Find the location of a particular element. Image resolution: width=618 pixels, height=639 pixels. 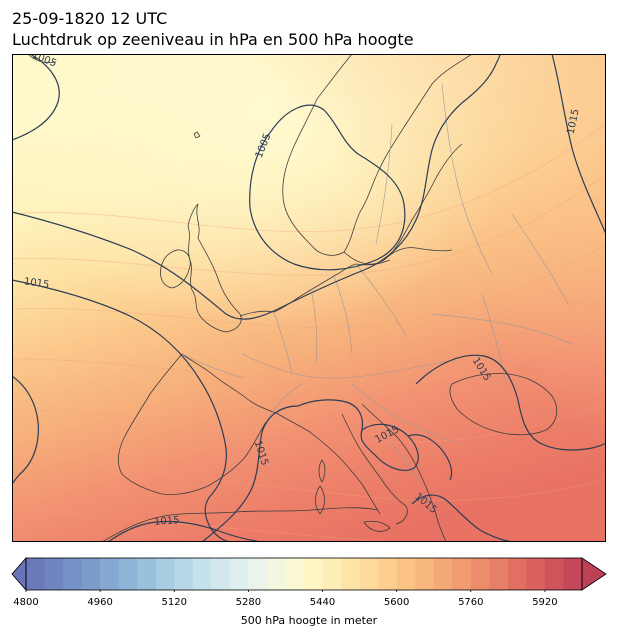

colorbar-extend-low is located at coordinates (19, 574).